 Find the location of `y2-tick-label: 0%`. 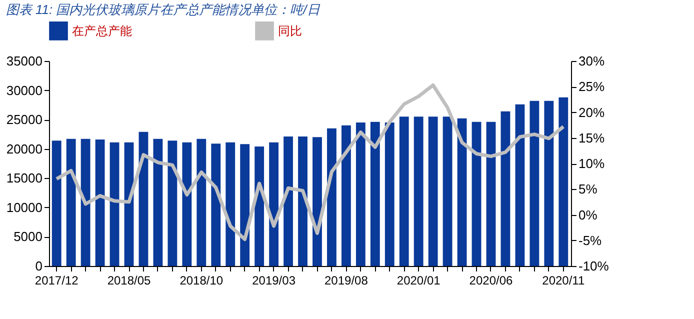

y2-tick-label: 0% is located at coordinates (588, 214).